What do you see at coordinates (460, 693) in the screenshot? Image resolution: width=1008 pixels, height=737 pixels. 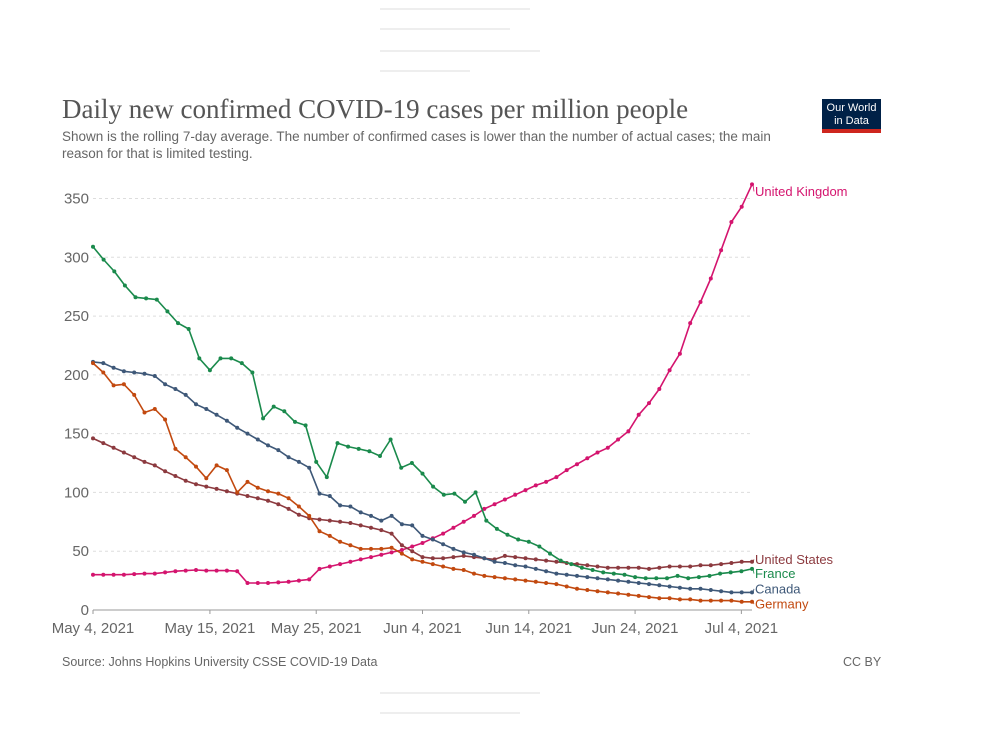 I see `faint-footer-line` at bounding box center [460, 693].